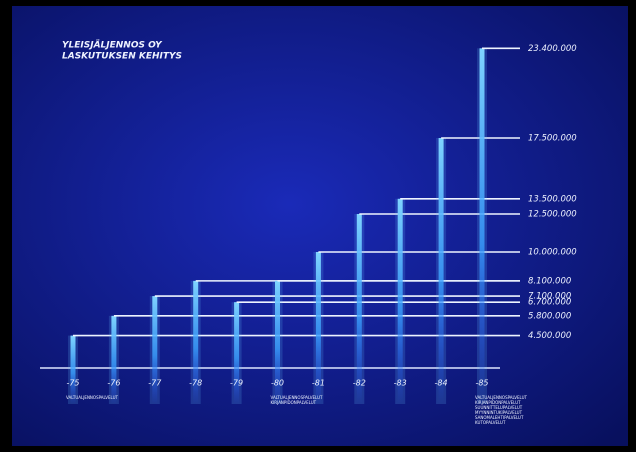  Describe the element at coordinates (359, 383) in the screenshot. I see `x-tick-label: -82` at that location.